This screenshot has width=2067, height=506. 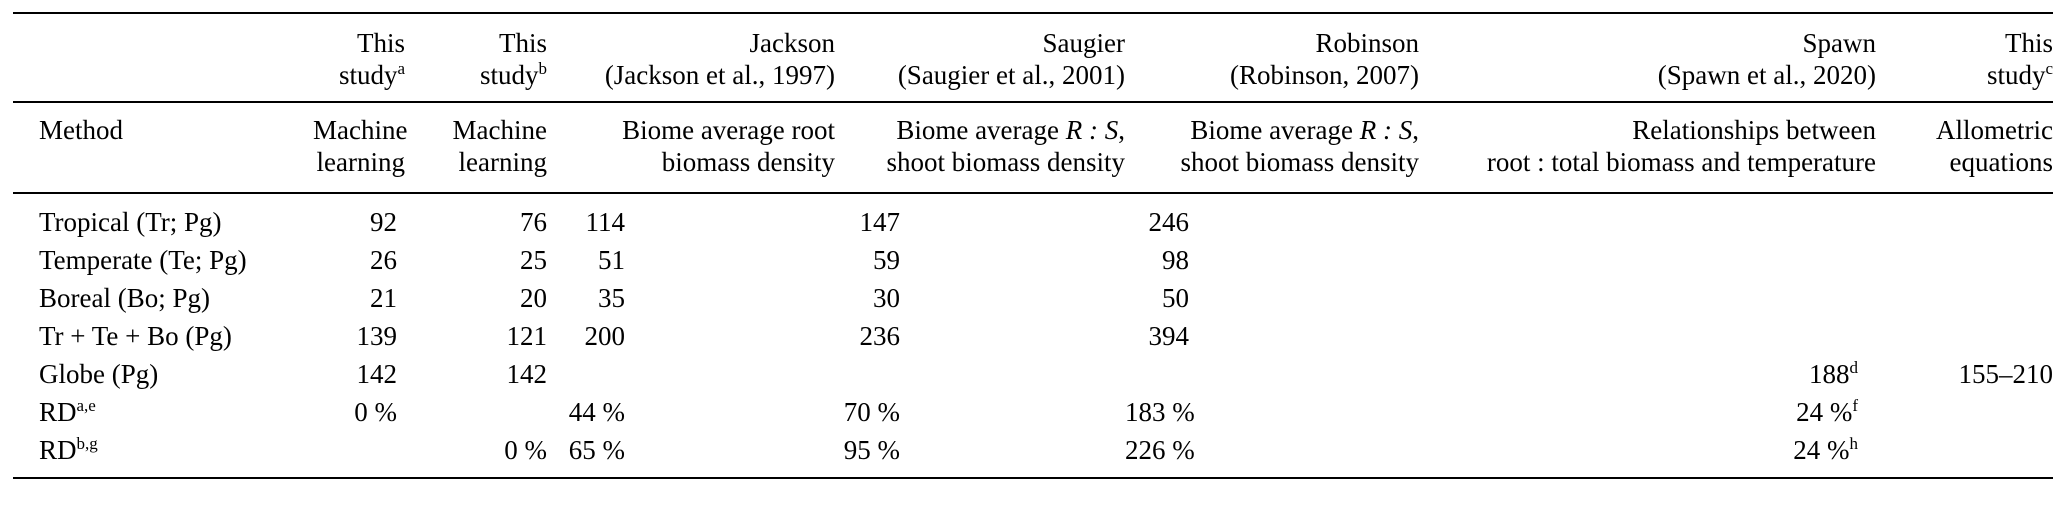 What do you see at coordinates (163, 58) in the screenshot?
I see `empty-header-cell` at bounding box center [163, 58].